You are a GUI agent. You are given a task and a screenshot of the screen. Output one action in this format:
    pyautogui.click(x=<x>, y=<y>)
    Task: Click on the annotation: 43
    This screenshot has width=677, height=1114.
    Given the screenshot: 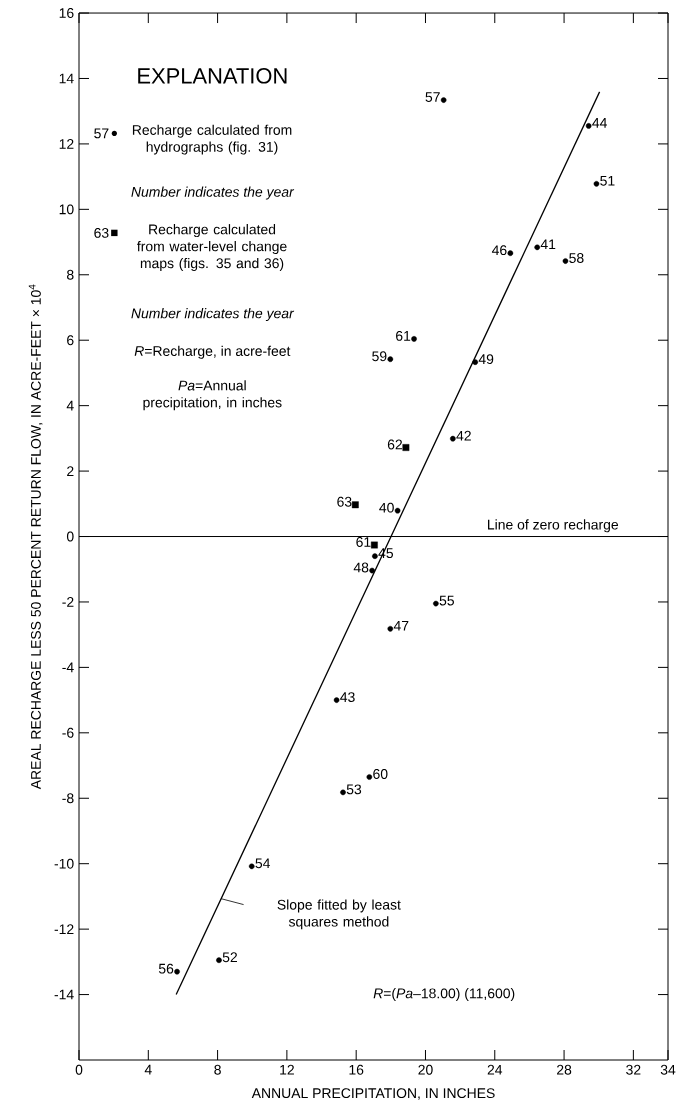 What is the action you would take?
    pyautogui.click(x=347, y=697)
    